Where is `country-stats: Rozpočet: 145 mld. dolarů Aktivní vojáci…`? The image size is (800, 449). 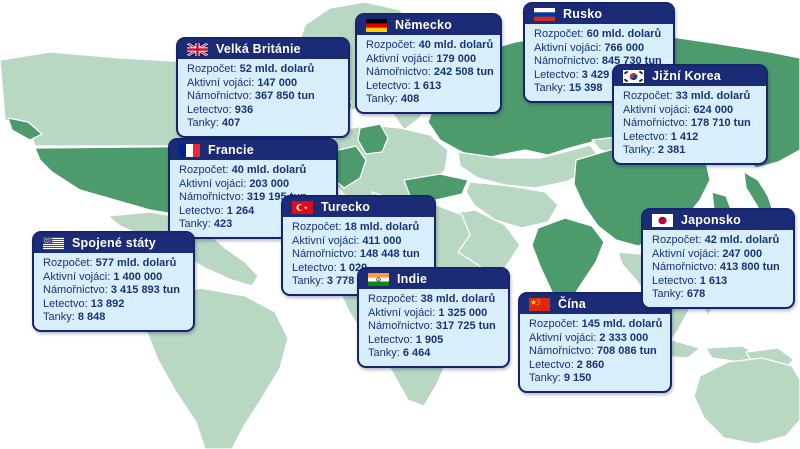 country-stats: Rozpočet: 145 mld. dolarů Aktivní vojáci… is located at coordinates (595, 352).